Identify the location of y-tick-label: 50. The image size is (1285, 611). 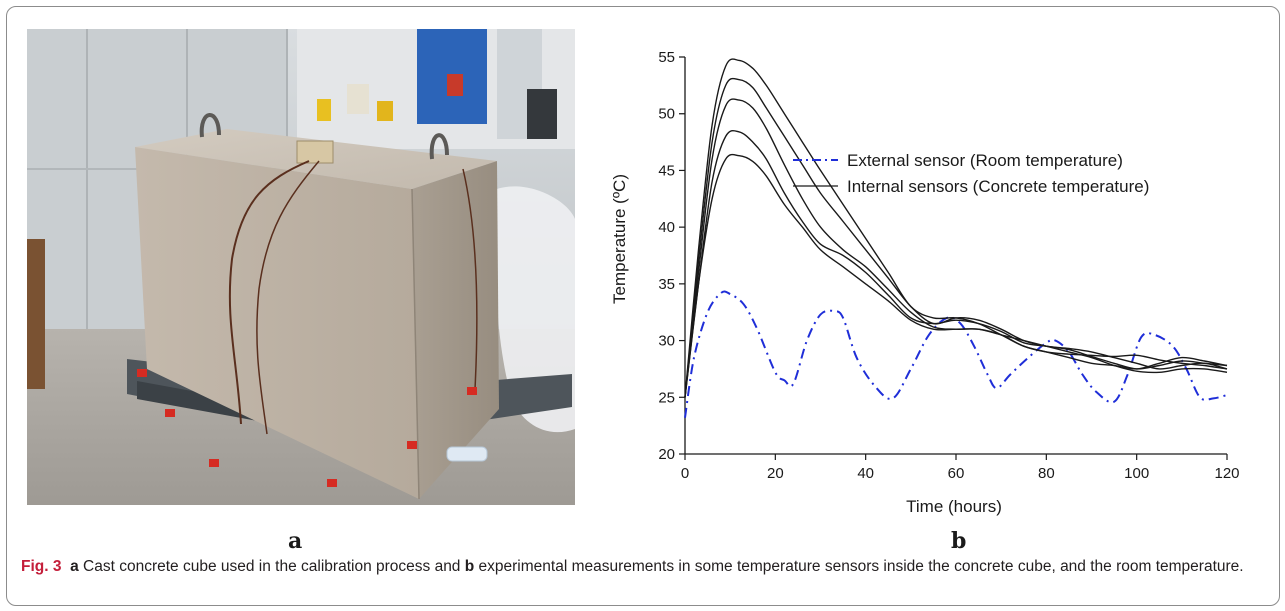
(666, 114).